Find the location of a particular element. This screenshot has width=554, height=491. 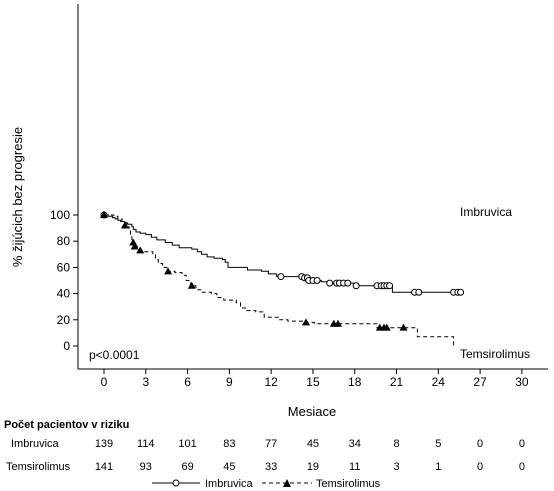

risk-value-imbruvica: 139 is located at coordinates (104, 444).